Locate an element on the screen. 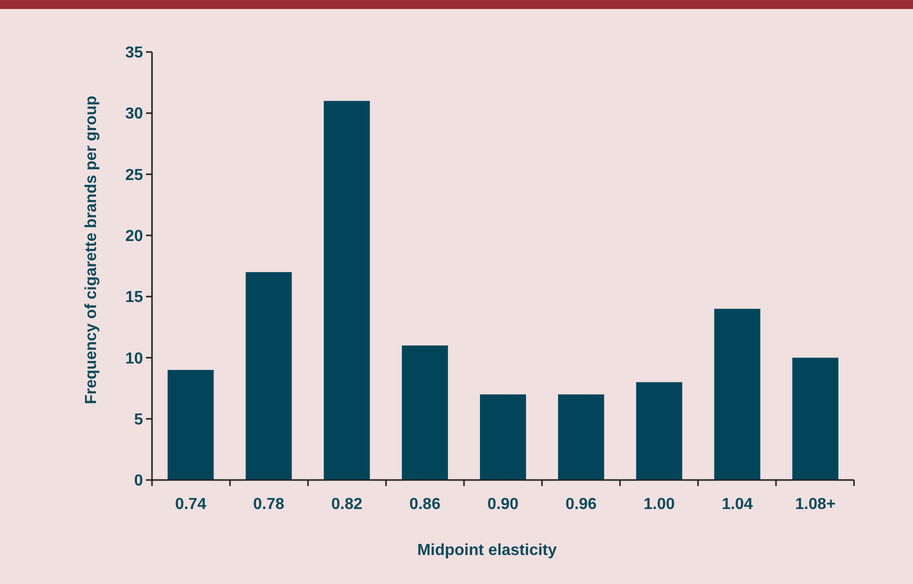  x-tick-label: 0.86 is located at coordinates (425, 504).